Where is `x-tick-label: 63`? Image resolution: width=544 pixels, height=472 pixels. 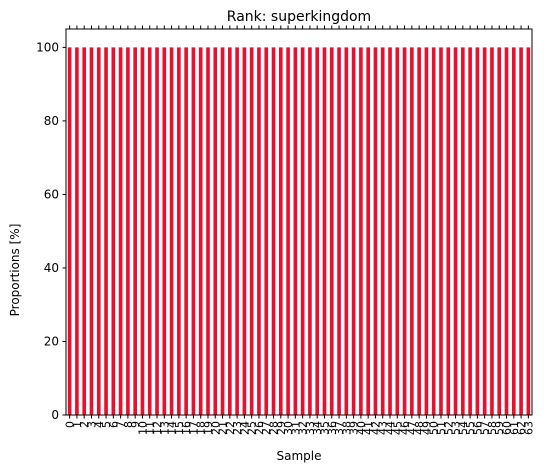
x-tick-label: 63 is located at coordinates (528, 428).